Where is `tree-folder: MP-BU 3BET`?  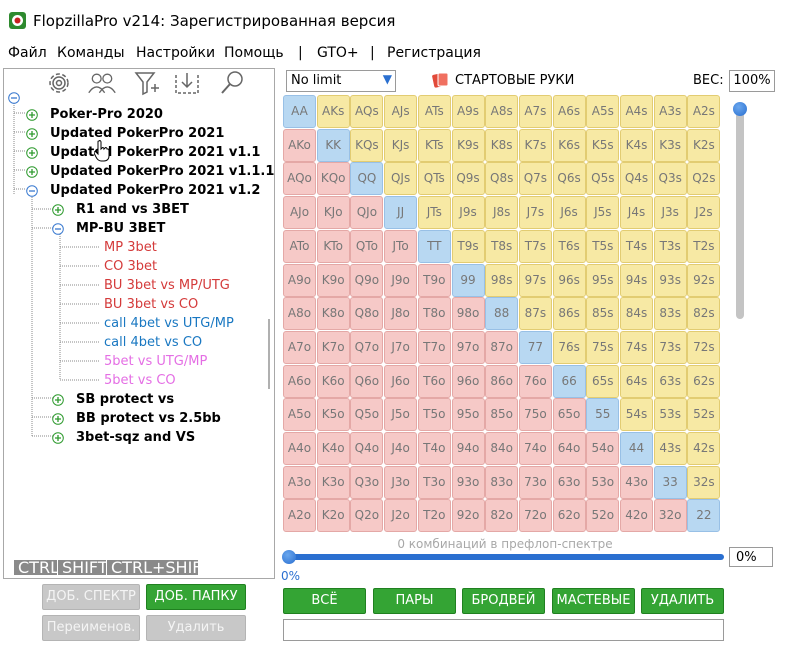
tree-folder: MP-BU 3BET is located at coordinates (121, 228).